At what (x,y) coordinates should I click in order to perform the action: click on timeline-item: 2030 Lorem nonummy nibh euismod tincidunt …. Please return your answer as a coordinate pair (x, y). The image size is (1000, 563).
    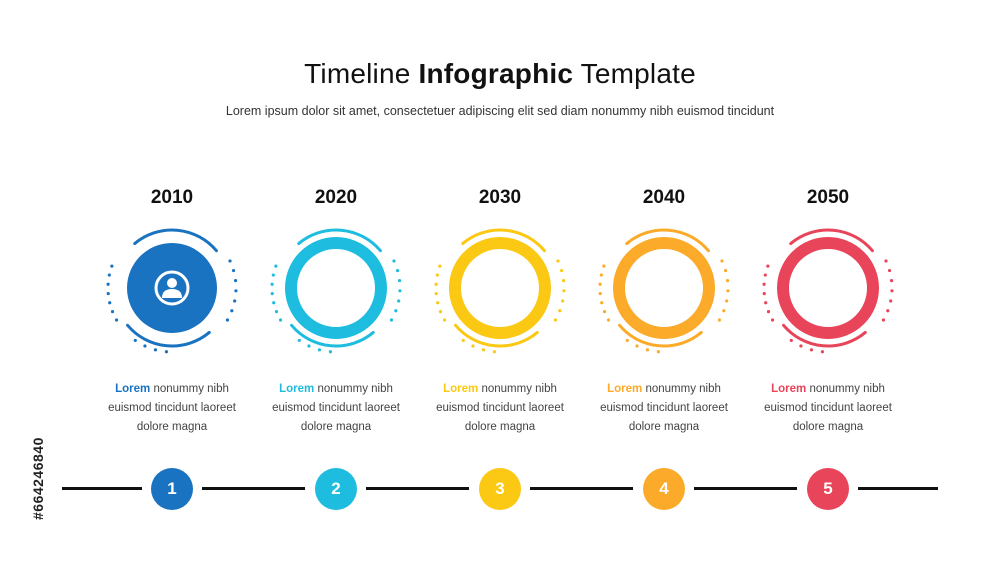
    Looking at the image, I should click on (500, 311).